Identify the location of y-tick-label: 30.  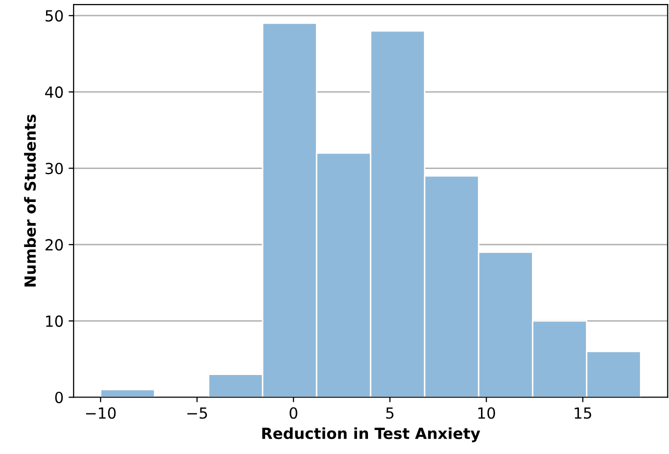
(54, 168).